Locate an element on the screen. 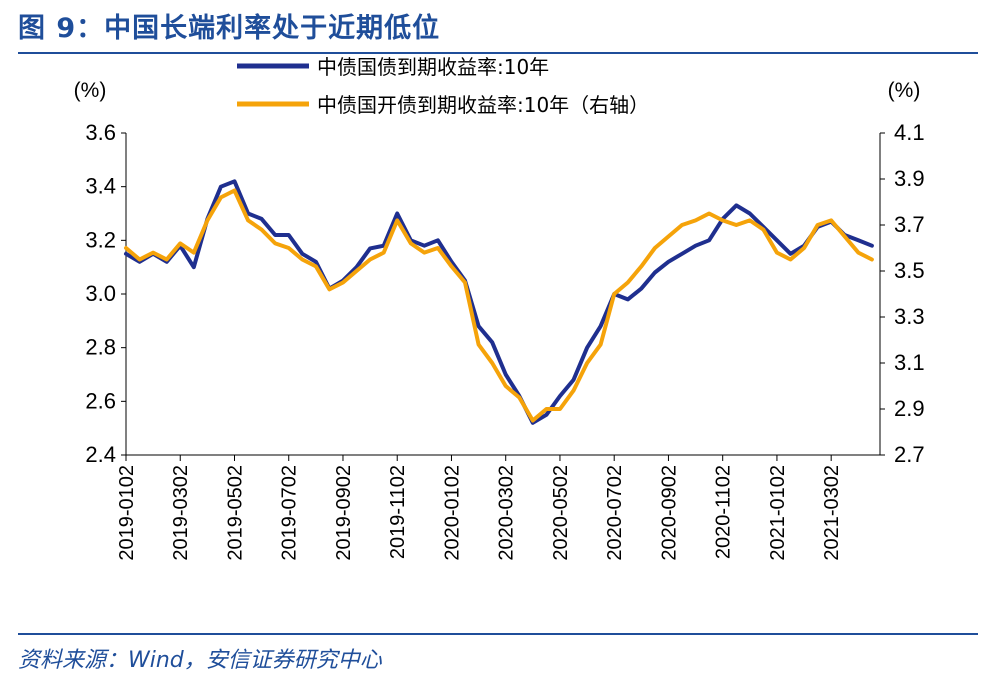 The height and width of the screenshot is (682, 992). x-tick-label: 2019-1102 is located at coordinates (398, 512).